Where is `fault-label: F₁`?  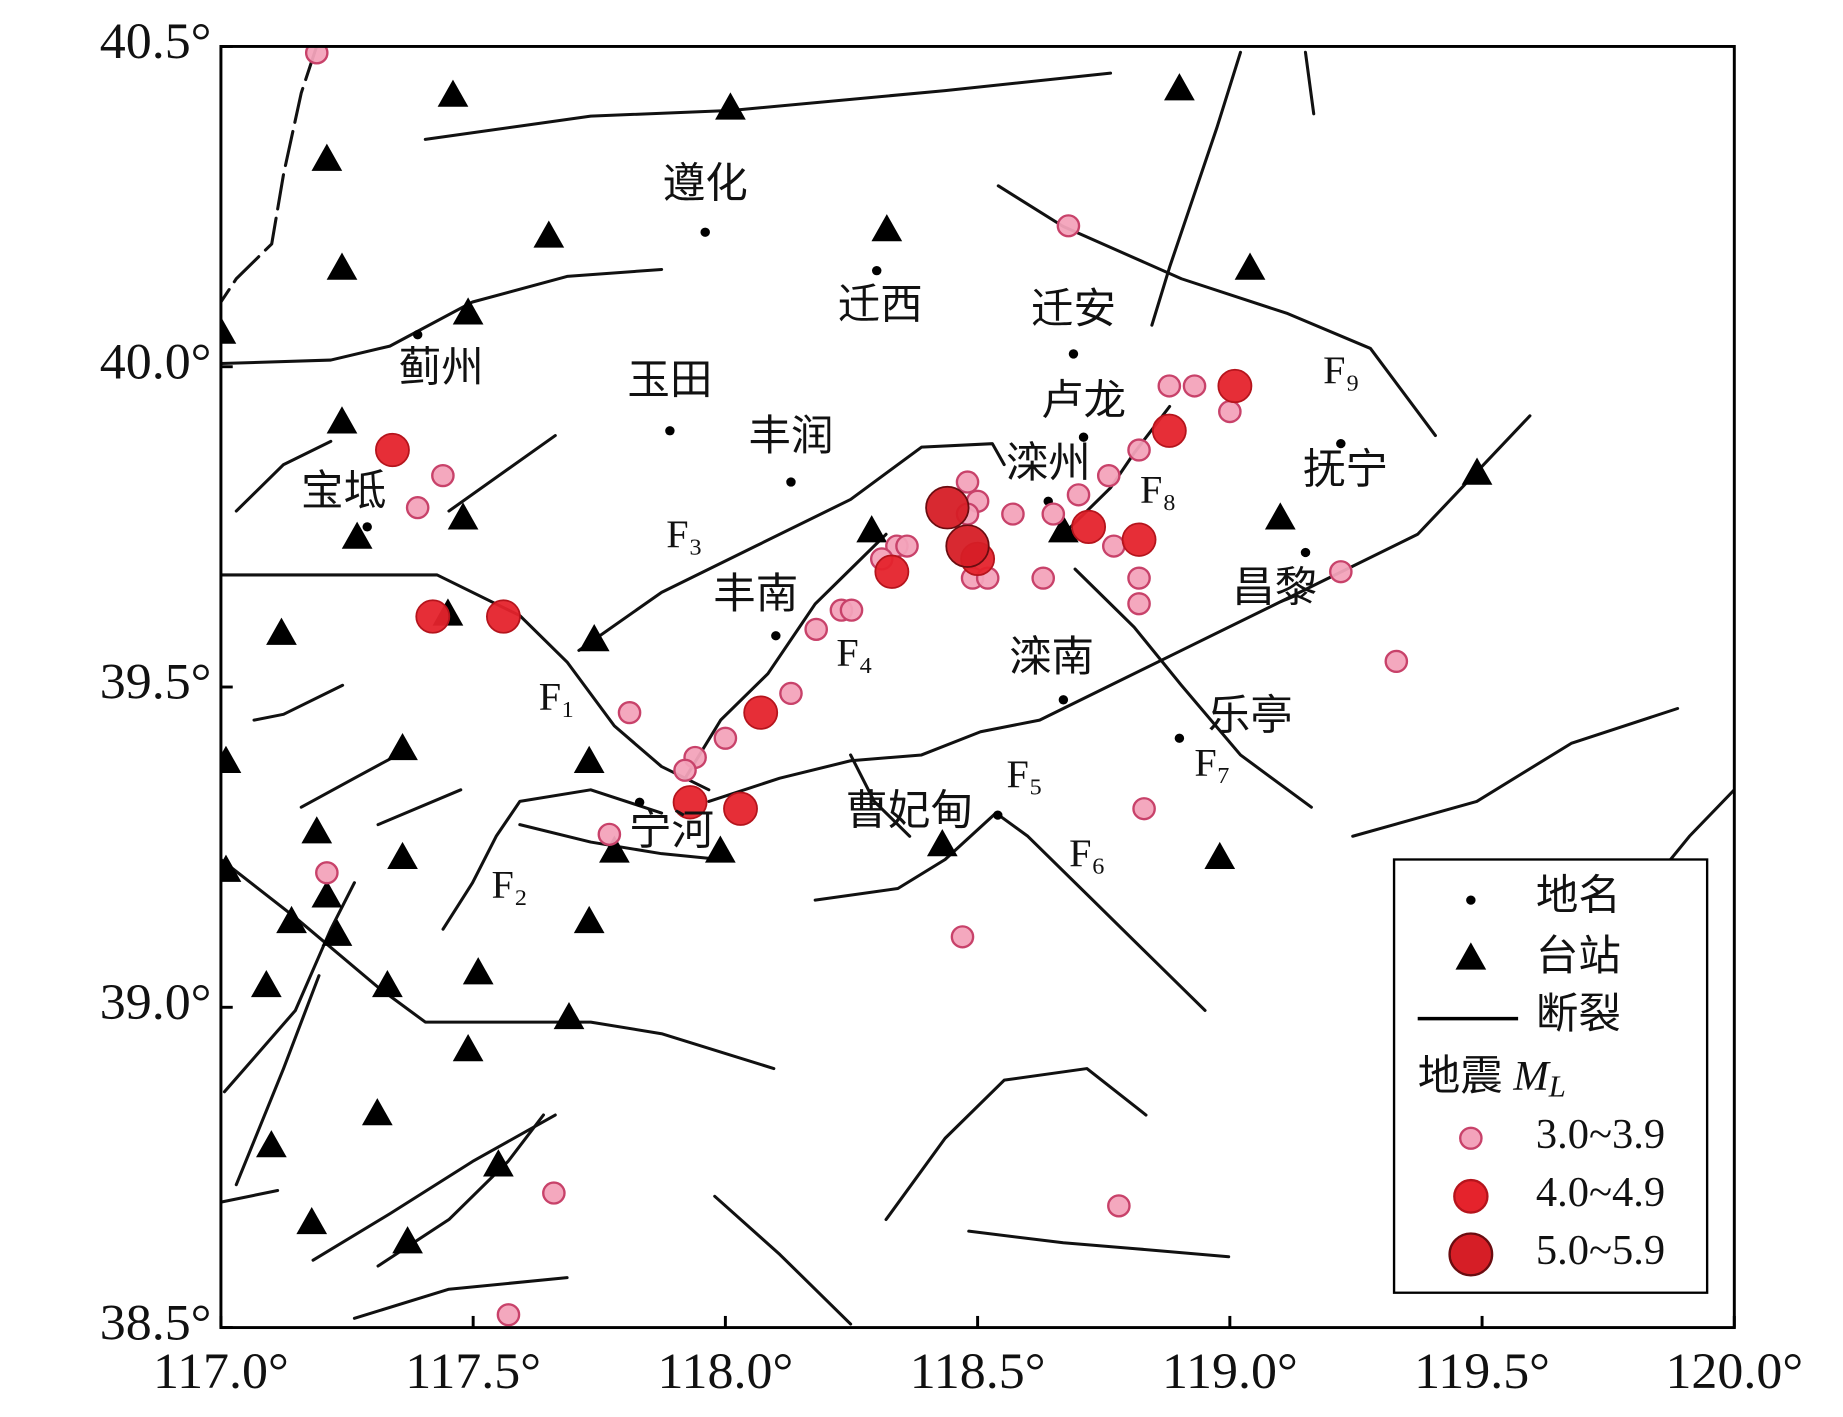
fault-label: F₁ is located at coordinates (557, 697).